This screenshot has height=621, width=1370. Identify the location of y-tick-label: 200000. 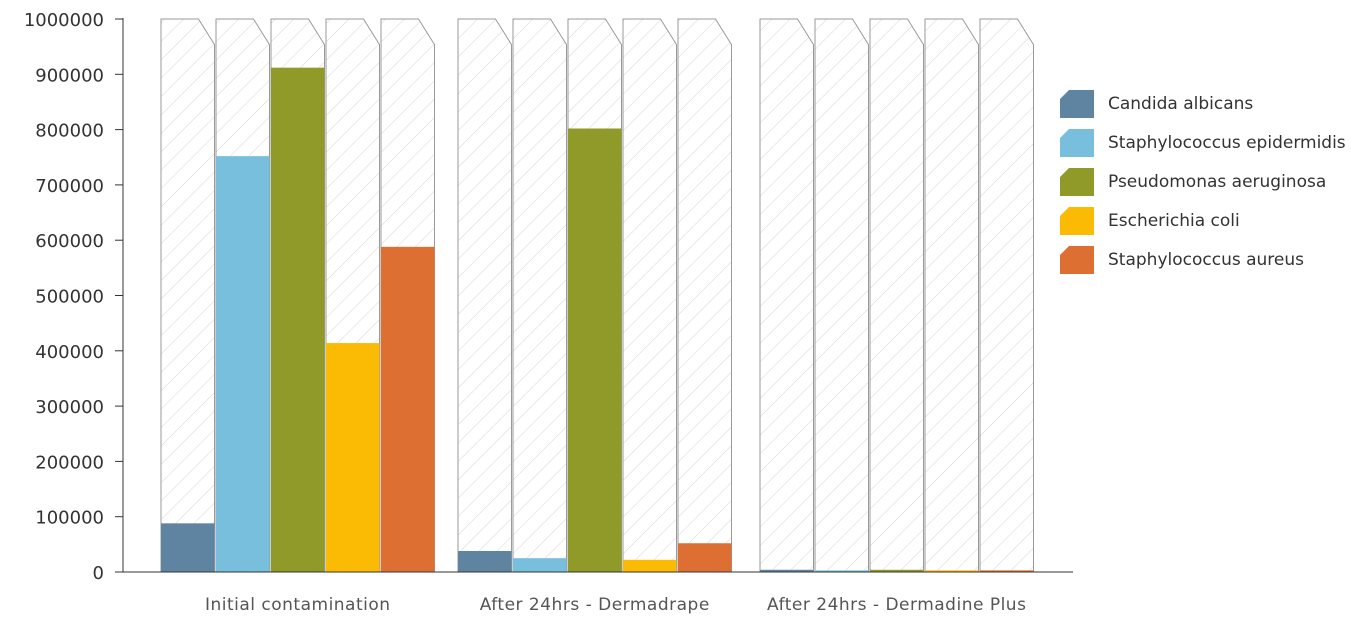
(69, 462).